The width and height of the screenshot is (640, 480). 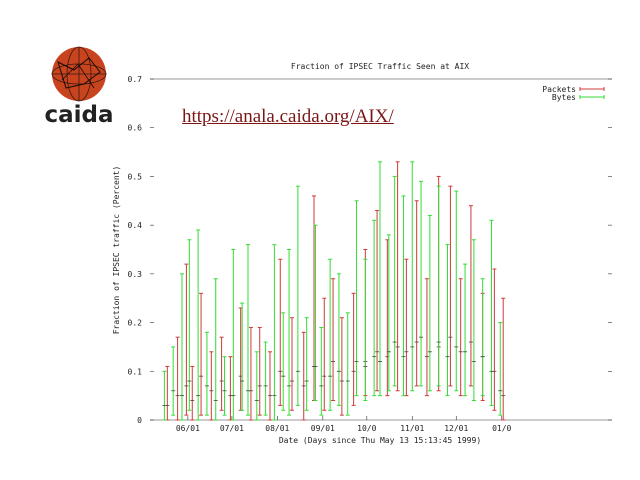 What do you see at coordinates (79, 74) in the screenshot?
I see `globe-icon` at bounding box center [79, 74].